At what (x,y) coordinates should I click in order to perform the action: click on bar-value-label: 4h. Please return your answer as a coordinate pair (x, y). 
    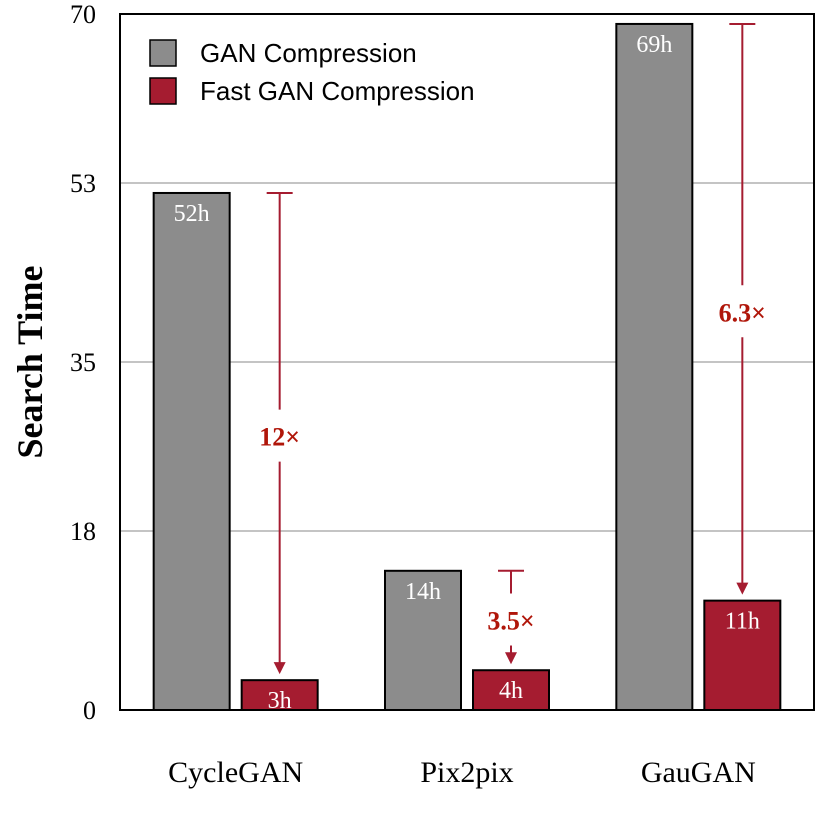
    Looking at the image, I should click on (511, 691).